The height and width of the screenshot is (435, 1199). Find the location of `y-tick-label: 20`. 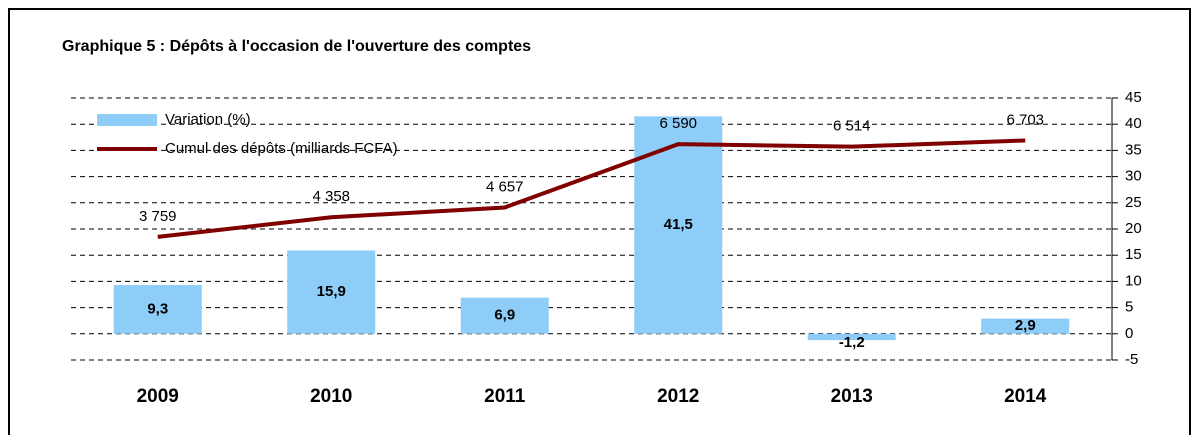

y-tick-label: 20 is located at coordinates (1133, 228).